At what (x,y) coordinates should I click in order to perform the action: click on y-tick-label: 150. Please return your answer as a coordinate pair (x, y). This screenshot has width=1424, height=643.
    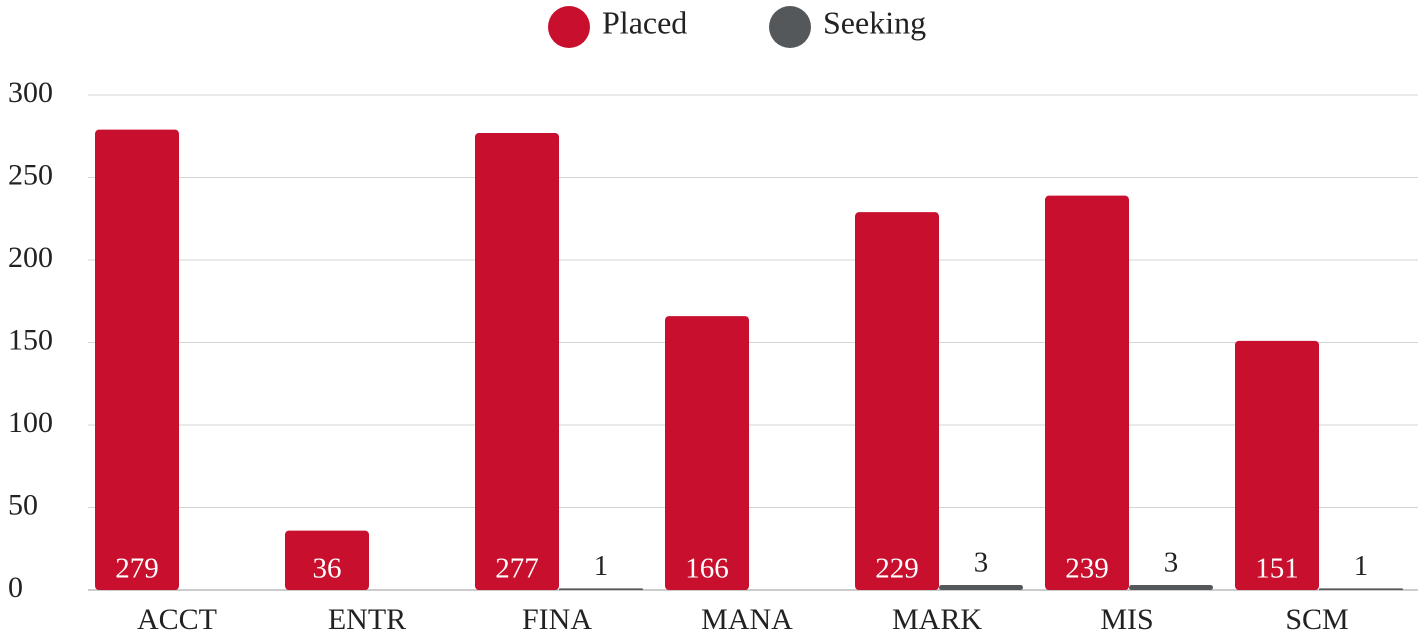
    Looking at the image, I should click on (30, 339).